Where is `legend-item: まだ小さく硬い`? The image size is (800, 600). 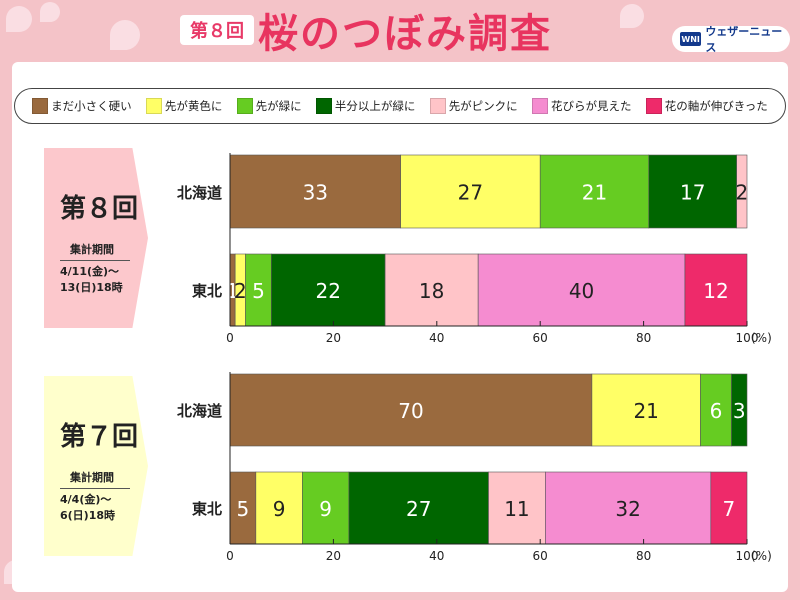
legend-item: まだ小さく硬い is located at coordinates (82, 106).